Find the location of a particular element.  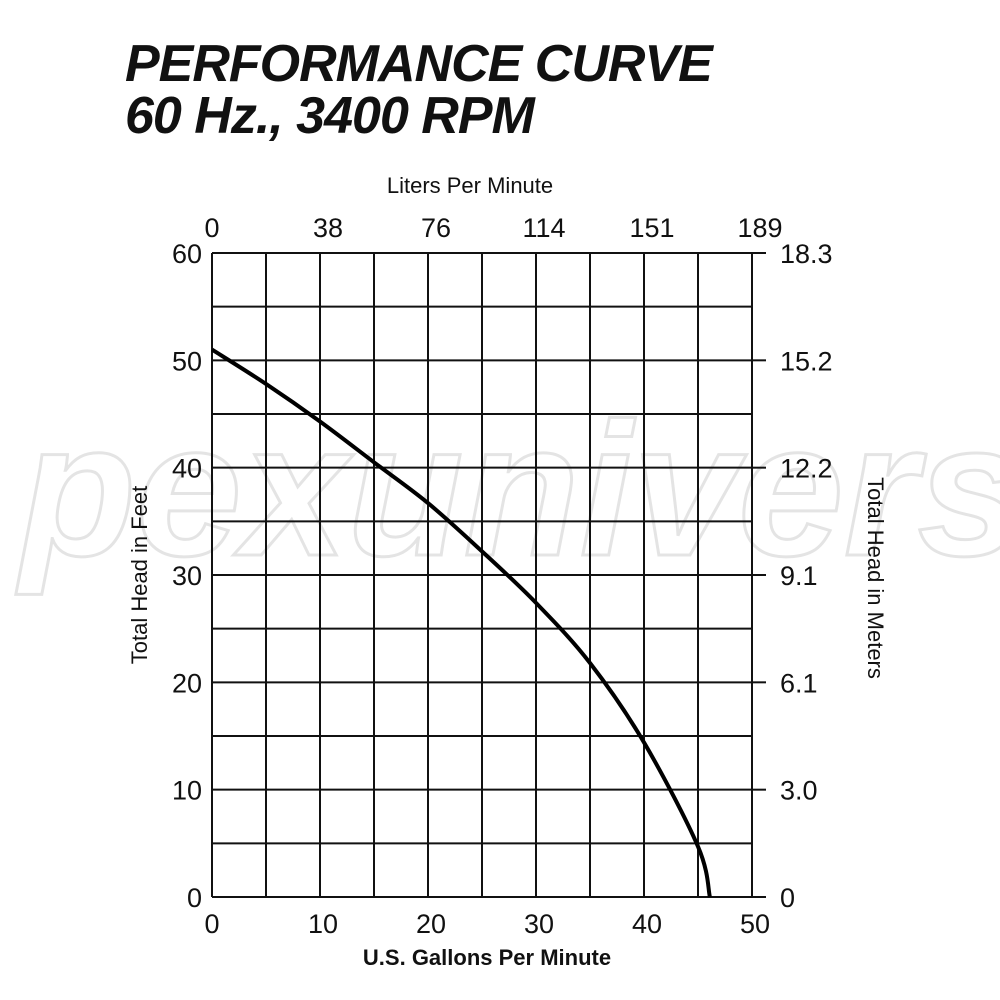

x2-tick-label: 0 is located at coordinates (211, 228).